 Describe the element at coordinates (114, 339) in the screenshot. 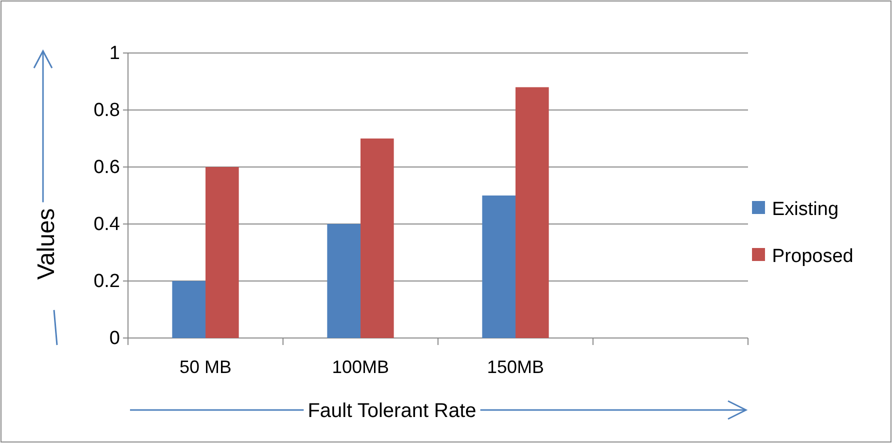

I see `y-tick-label: 0` at that location.